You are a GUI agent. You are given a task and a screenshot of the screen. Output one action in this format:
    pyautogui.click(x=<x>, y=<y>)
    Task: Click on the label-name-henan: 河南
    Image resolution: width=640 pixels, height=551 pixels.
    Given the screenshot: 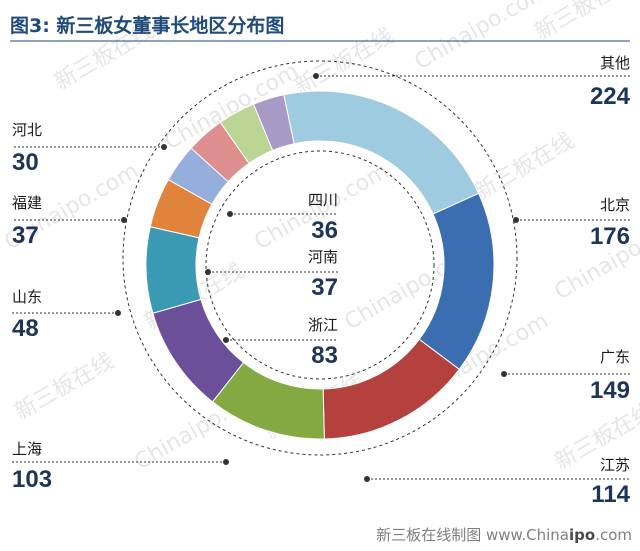 What is the action you would take?
    pyautogui.click(x=323, y=257)
    